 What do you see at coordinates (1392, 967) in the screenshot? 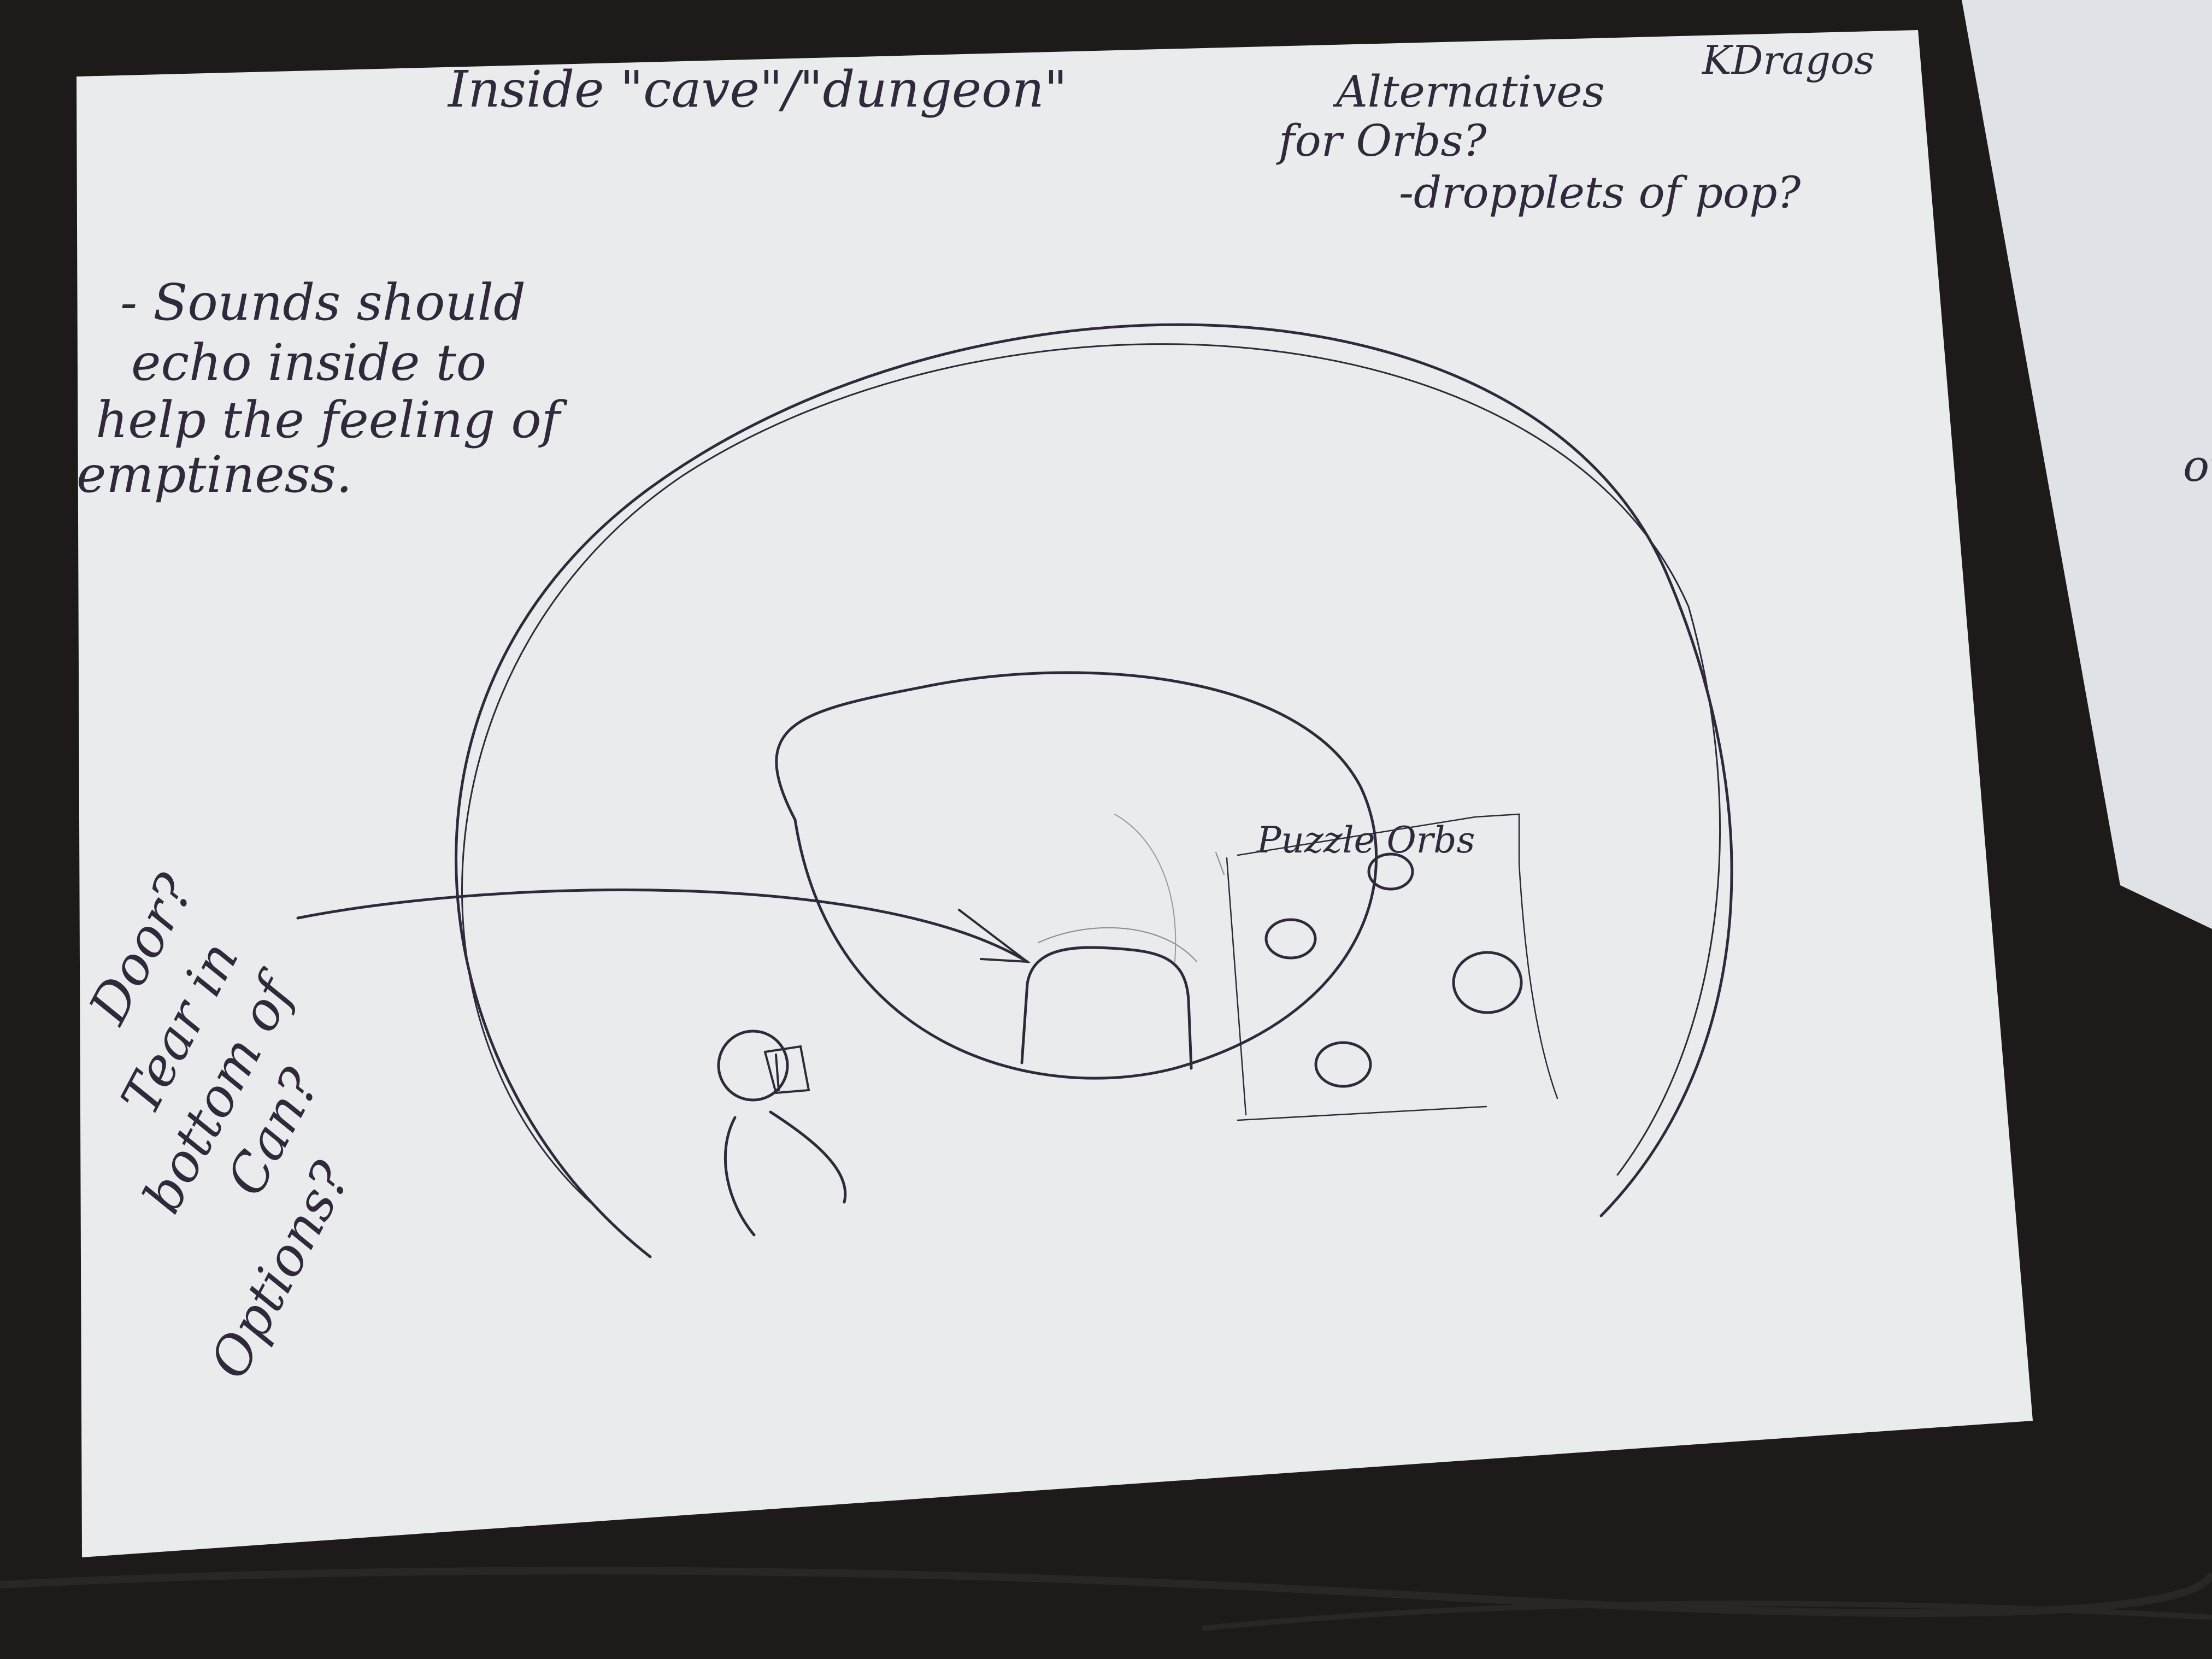
I see `orb-wall-panel` at bounding box center [1392, 967].